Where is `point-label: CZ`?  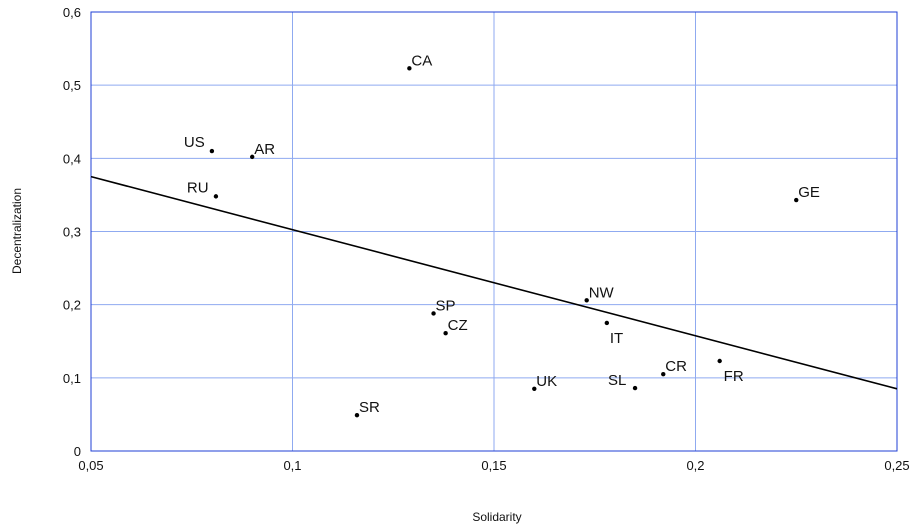
point-label: CZ is located at coordinates (458, 325).